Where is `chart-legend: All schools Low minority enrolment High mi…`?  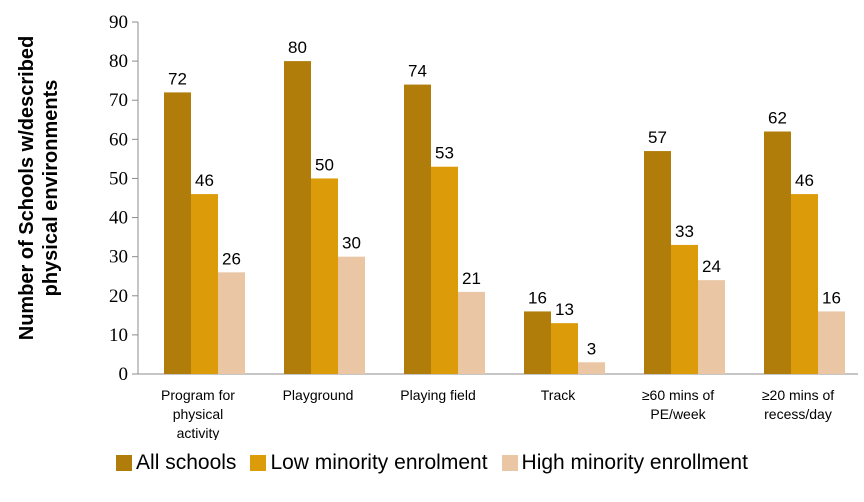
chart-legend: All schools Low minority enrolment High mi… is located at coordinates (432, 463).